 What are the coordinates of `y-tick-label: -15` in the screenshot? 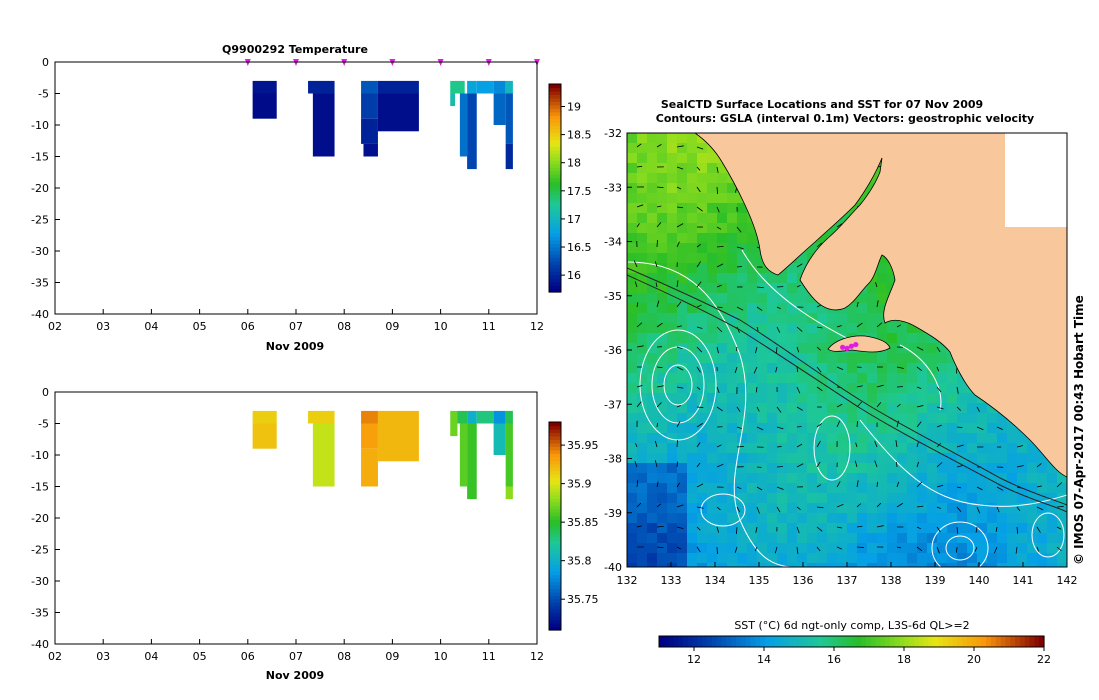 It's located at (40, 487).